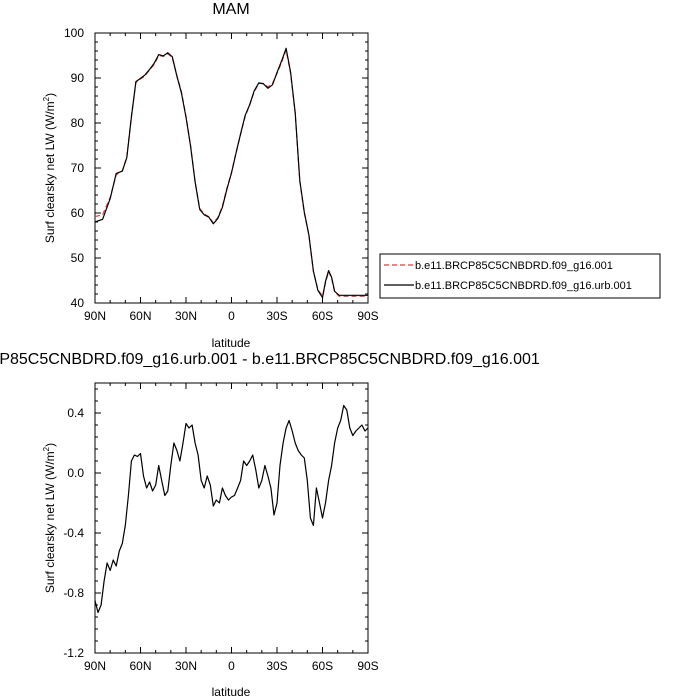  What do you see at coordinates (78, 303) in the screenshot?
I see `top-y-tick-label: 40` at bounding box center [78, 303].